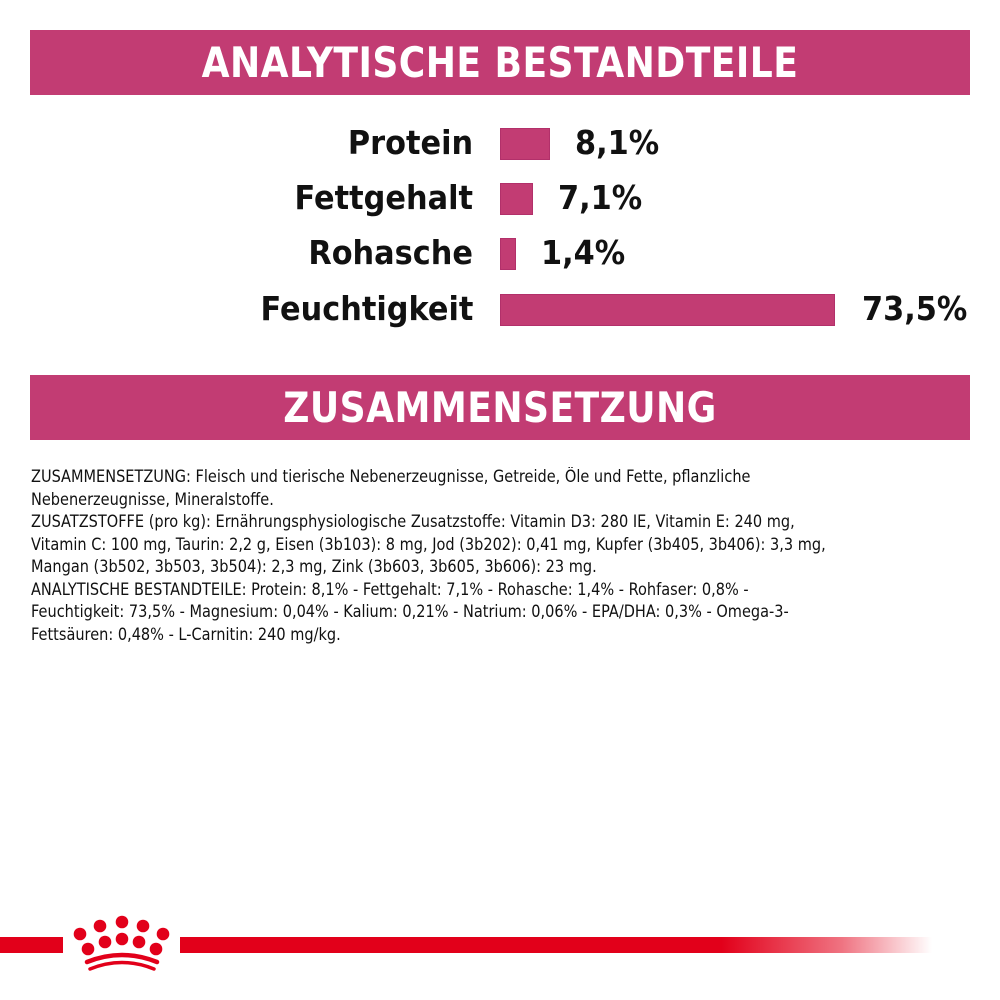 Image resolution: width=1000 pixels, height=1000 pixels. Describe the element at coordinates (31, 945) in the screenshot. I see `brand-line-left` at that location.